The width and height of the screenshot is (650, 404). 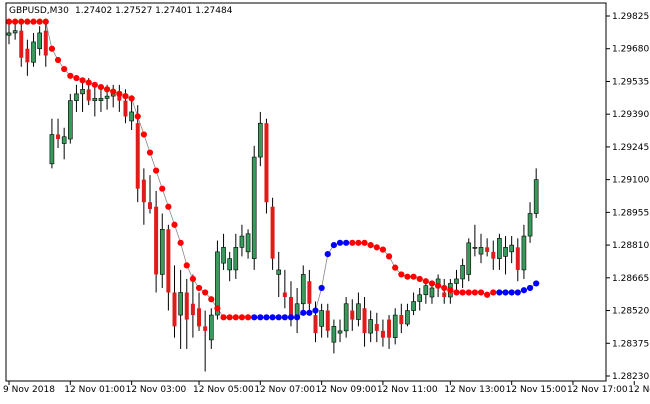 What do you see at coordinates (39, 11) in the screenshot?
I see `symbol-timeframe-label: GBPUSD,M30` at bounding box center [39, 11].